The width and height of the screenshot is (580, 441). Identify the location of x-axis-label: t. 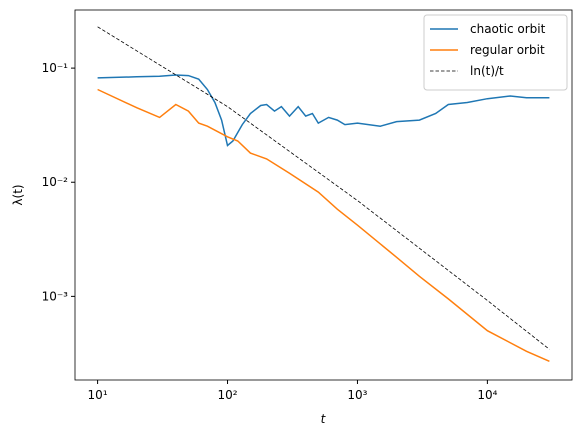
(324, 419).